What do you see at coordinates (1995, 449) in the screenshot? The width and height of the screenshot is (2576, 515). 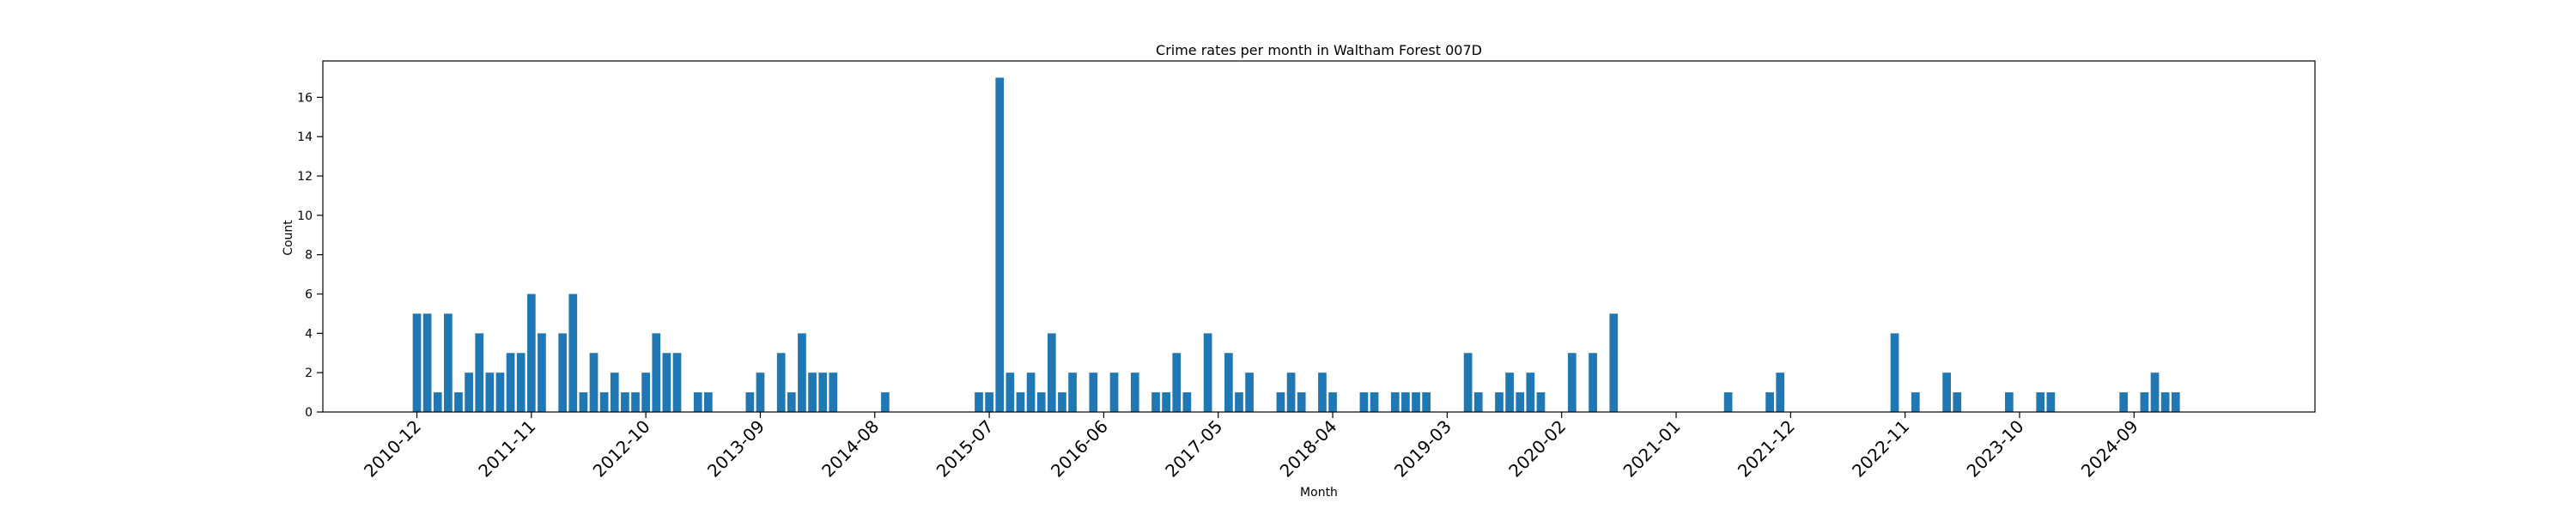 I see `x-tick-label: 2023-10` at bounding box center [1995, 449].